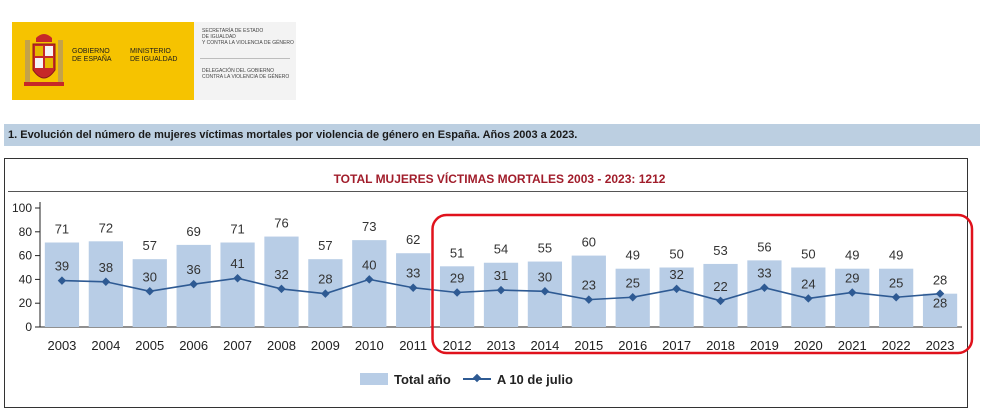  Describe the element at coordinates (808, 254) in the screenshot. I see `bar-value-label: 50` at that location.